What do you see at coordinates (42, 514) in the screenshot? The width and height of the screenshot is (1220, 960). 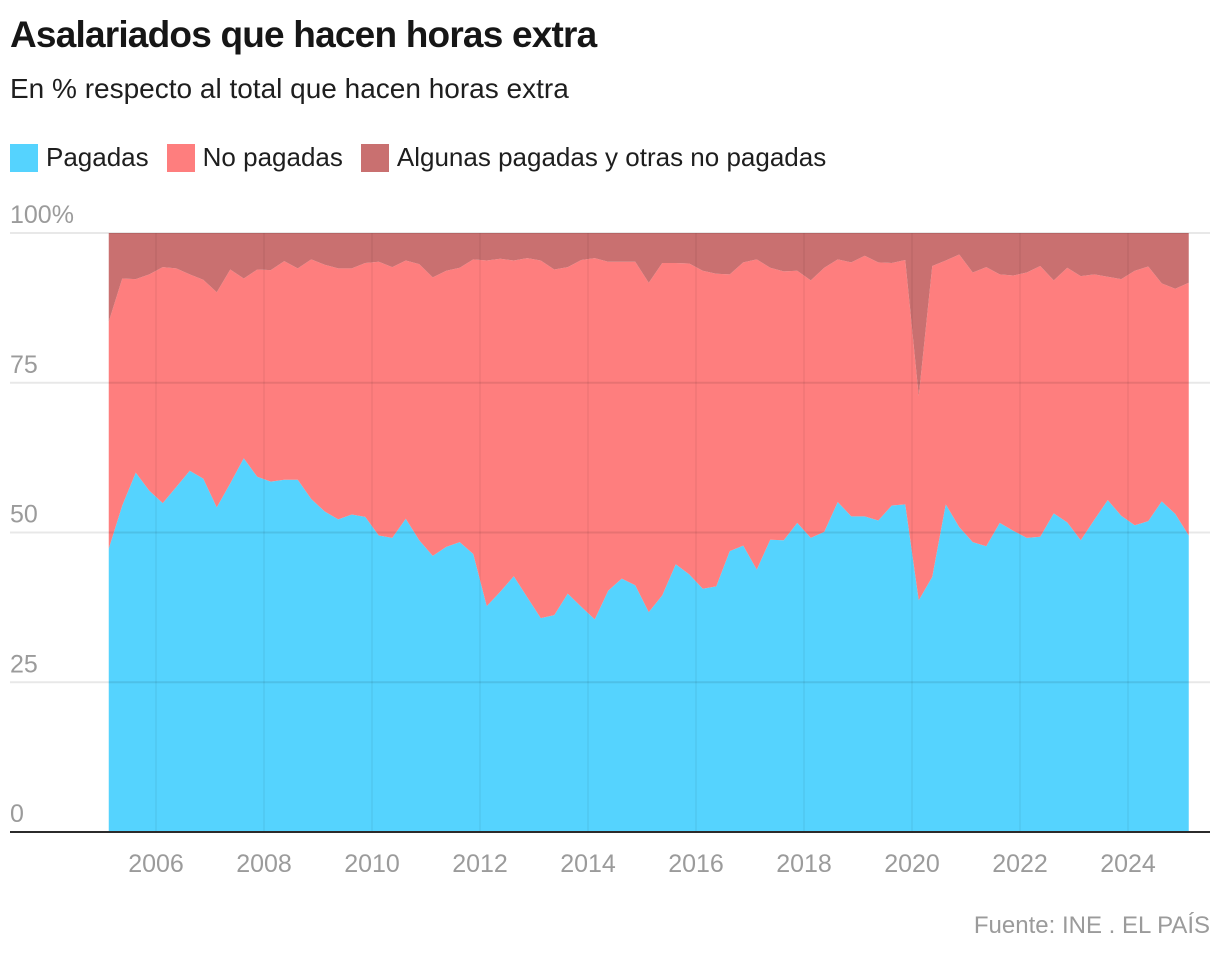 I see `y-axis-labels: 0 25 50 75 100%` at bounding box center [42, 514].